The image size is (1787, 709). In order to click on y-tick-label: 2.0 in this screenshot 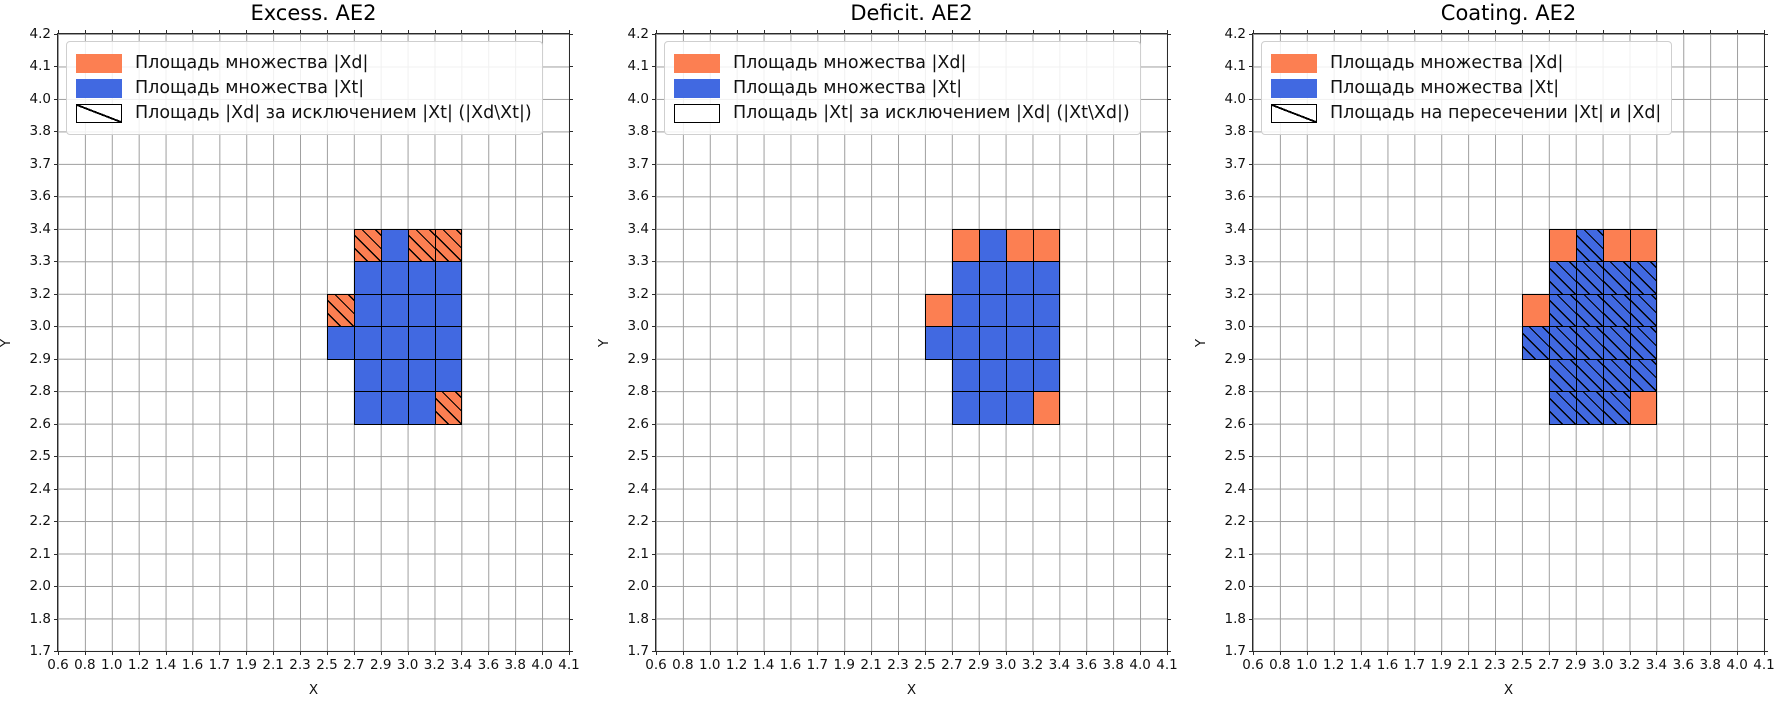, I will do `click(1235, 586)`.